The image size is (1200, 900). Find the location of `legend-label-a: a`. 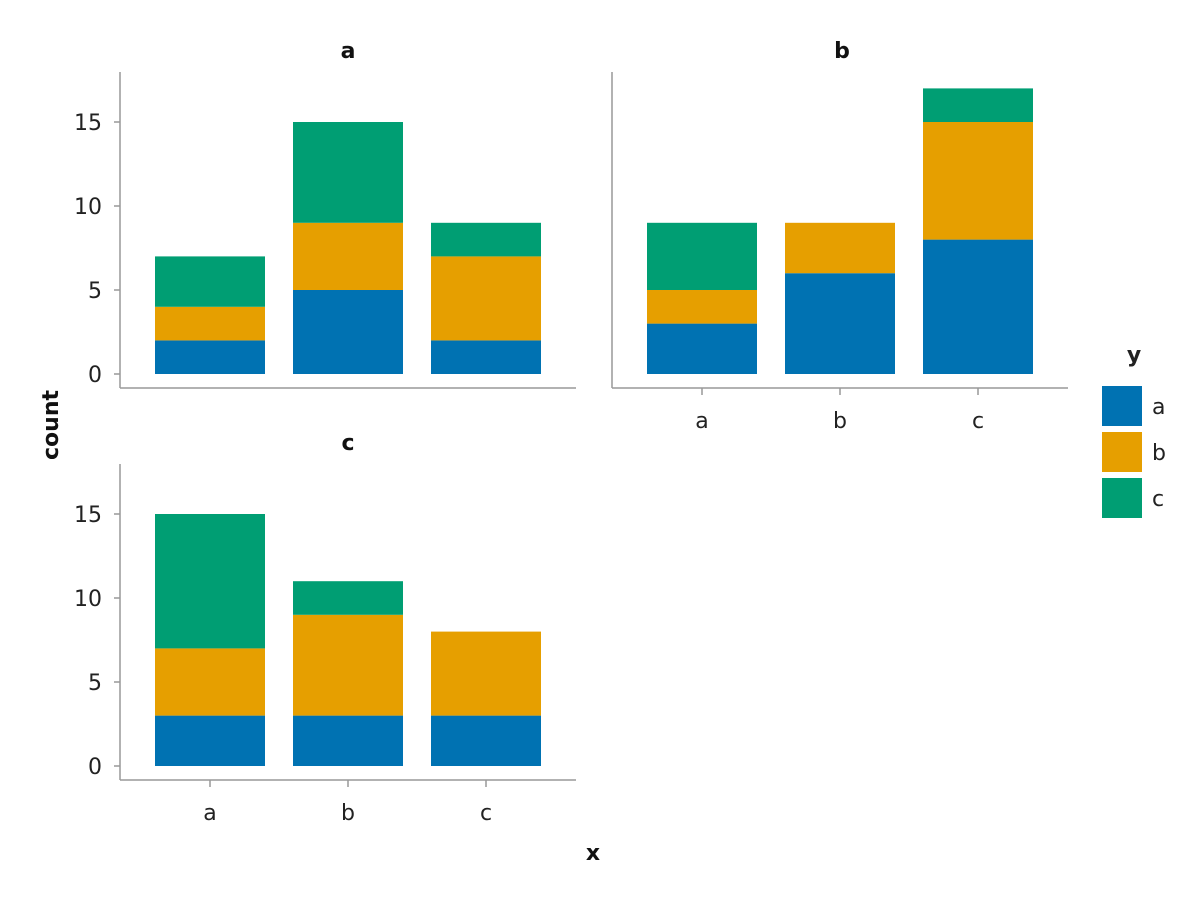

legend-label-a: a is located at coordinates (1158, 407).